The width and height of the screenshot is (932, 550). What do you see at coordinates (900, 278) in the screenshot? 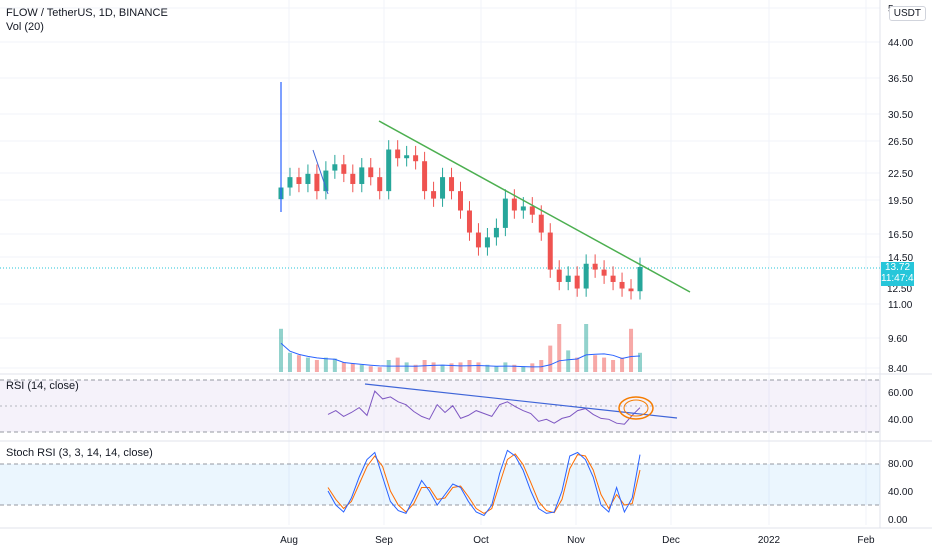
I see `bar-countdown: 11:47:49` at bounding box center [900, 278].